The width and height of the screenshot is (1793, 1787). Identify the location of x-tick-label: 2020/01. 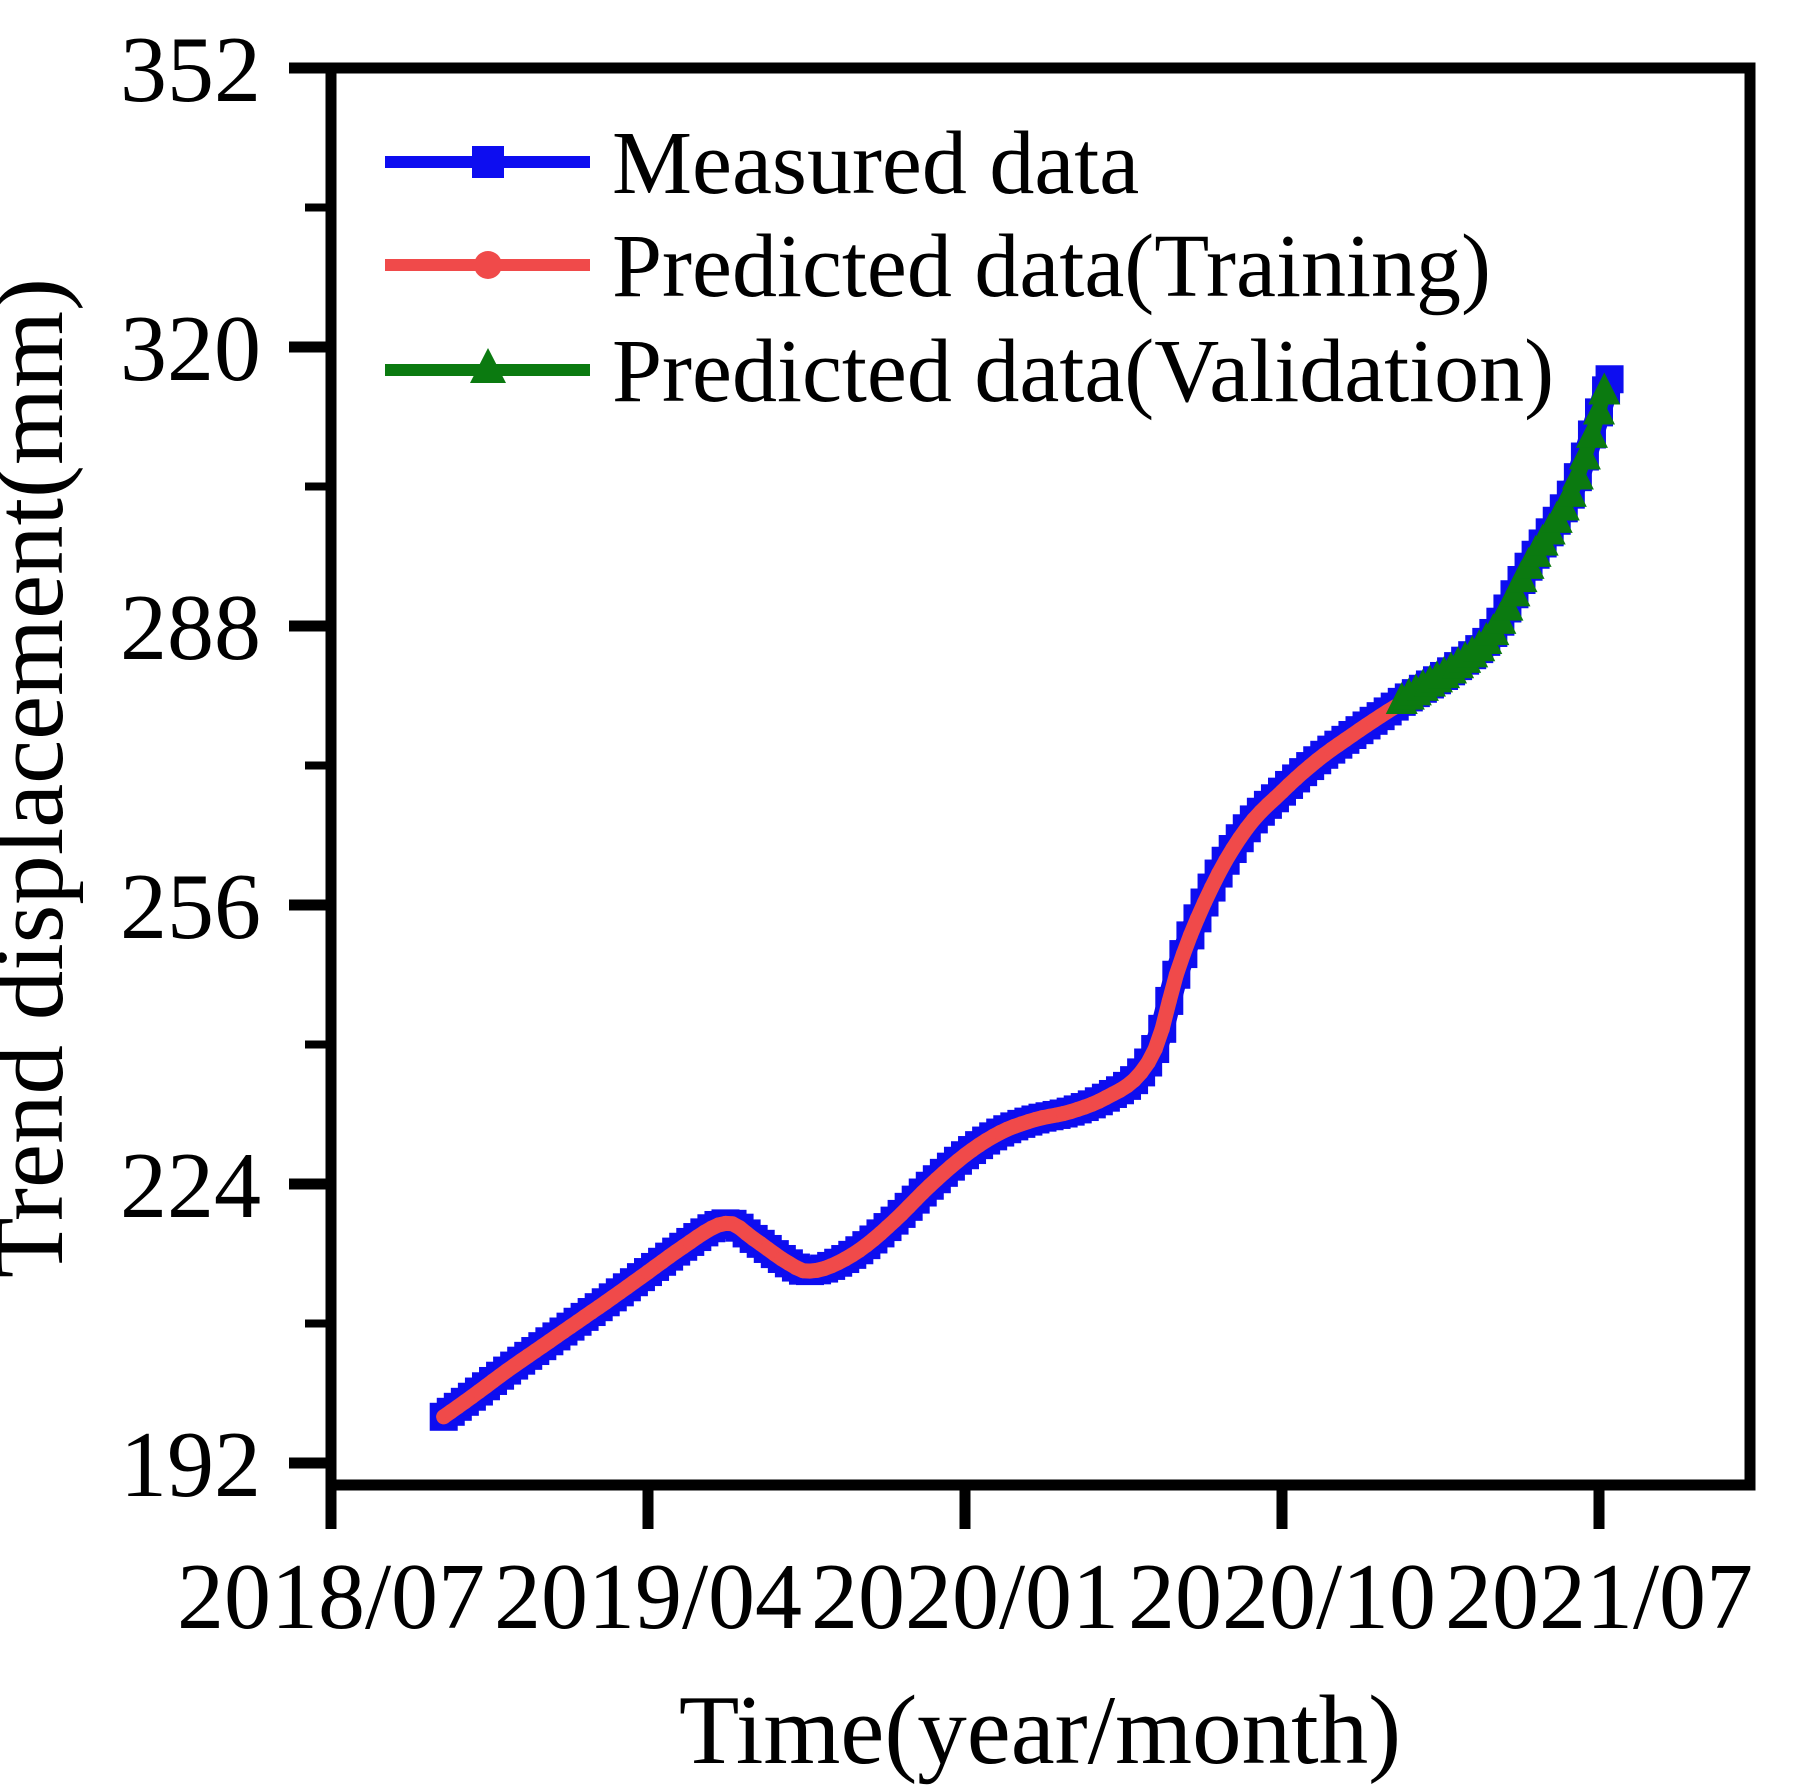
(965, 1597).